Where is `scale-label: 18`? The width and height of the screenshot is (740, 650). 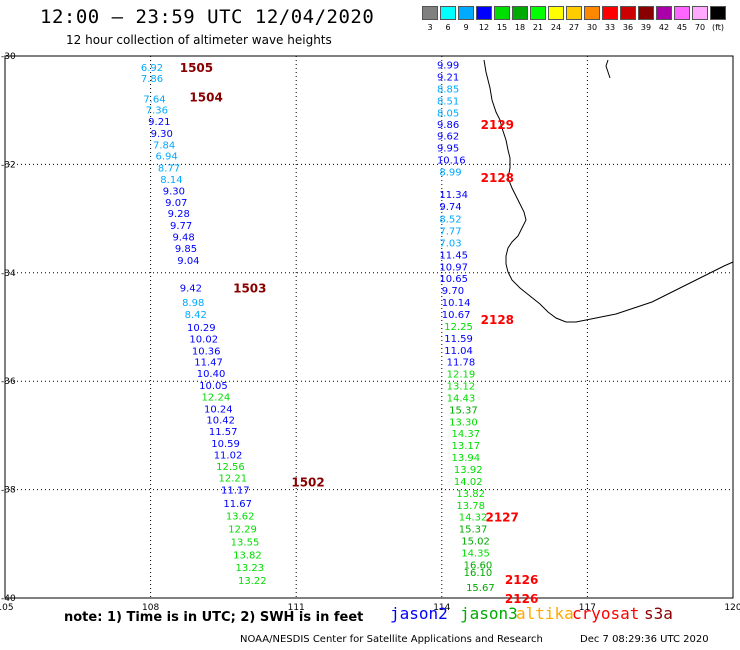 scale-label: 18 is located at coordinates (520, 27).